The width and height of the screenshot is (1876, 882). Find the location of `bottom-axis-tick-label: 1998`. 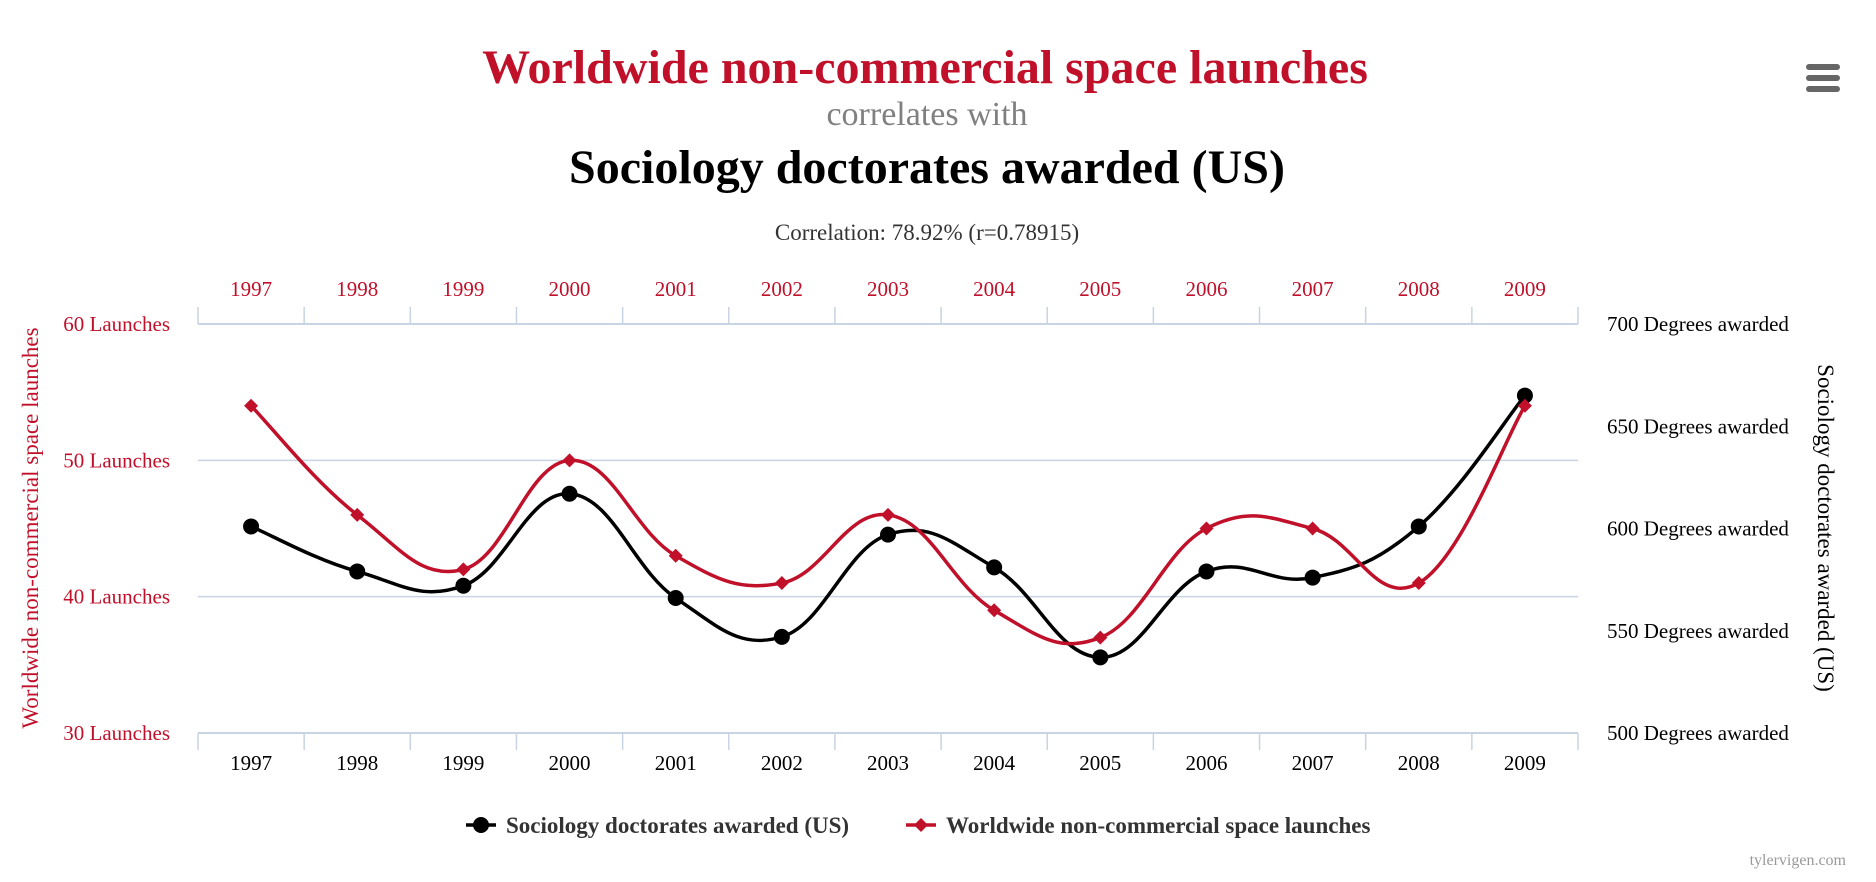

bottom-axis-tick-label: 1998 is located at coordinates (357, 763).